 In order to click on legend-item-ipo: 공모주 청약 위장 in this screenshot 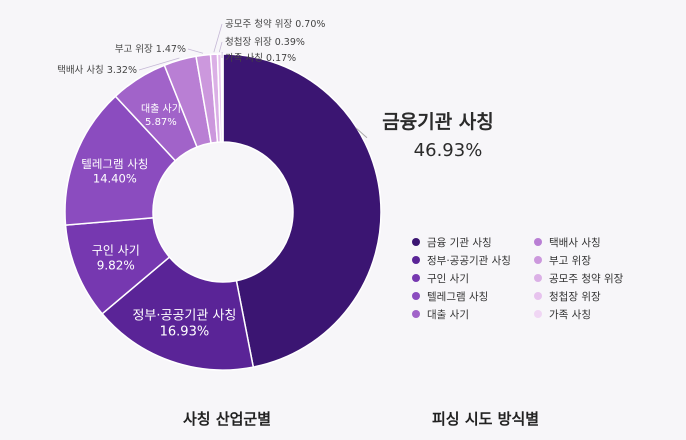, I will do `click(584, 278)`.